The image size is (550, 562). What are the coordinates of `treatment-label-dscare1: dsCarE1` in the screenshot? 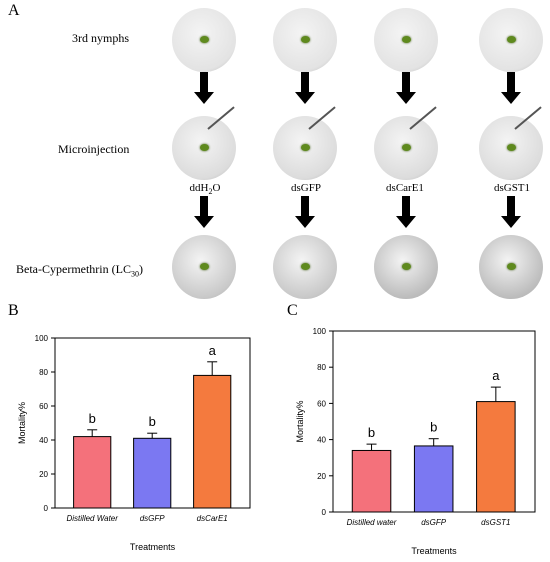 It's located at (405, 188).